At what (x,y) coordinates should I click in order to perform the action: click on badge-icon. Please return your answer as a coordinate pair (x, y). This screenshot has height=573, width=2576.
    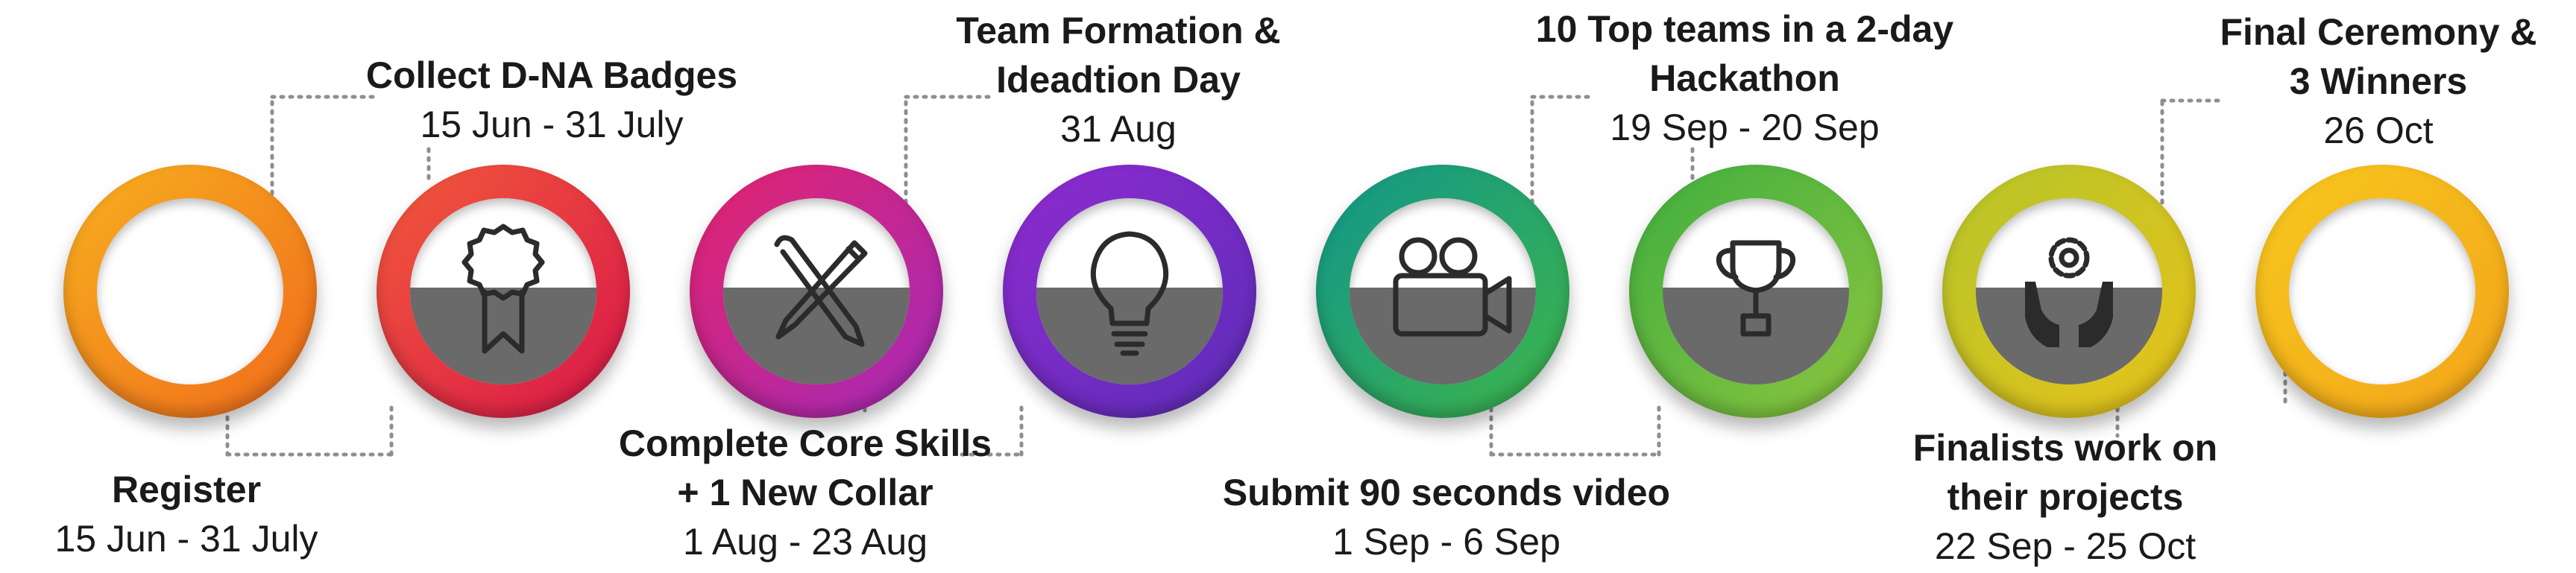
    Looking at the image, I should click on (503, 289).